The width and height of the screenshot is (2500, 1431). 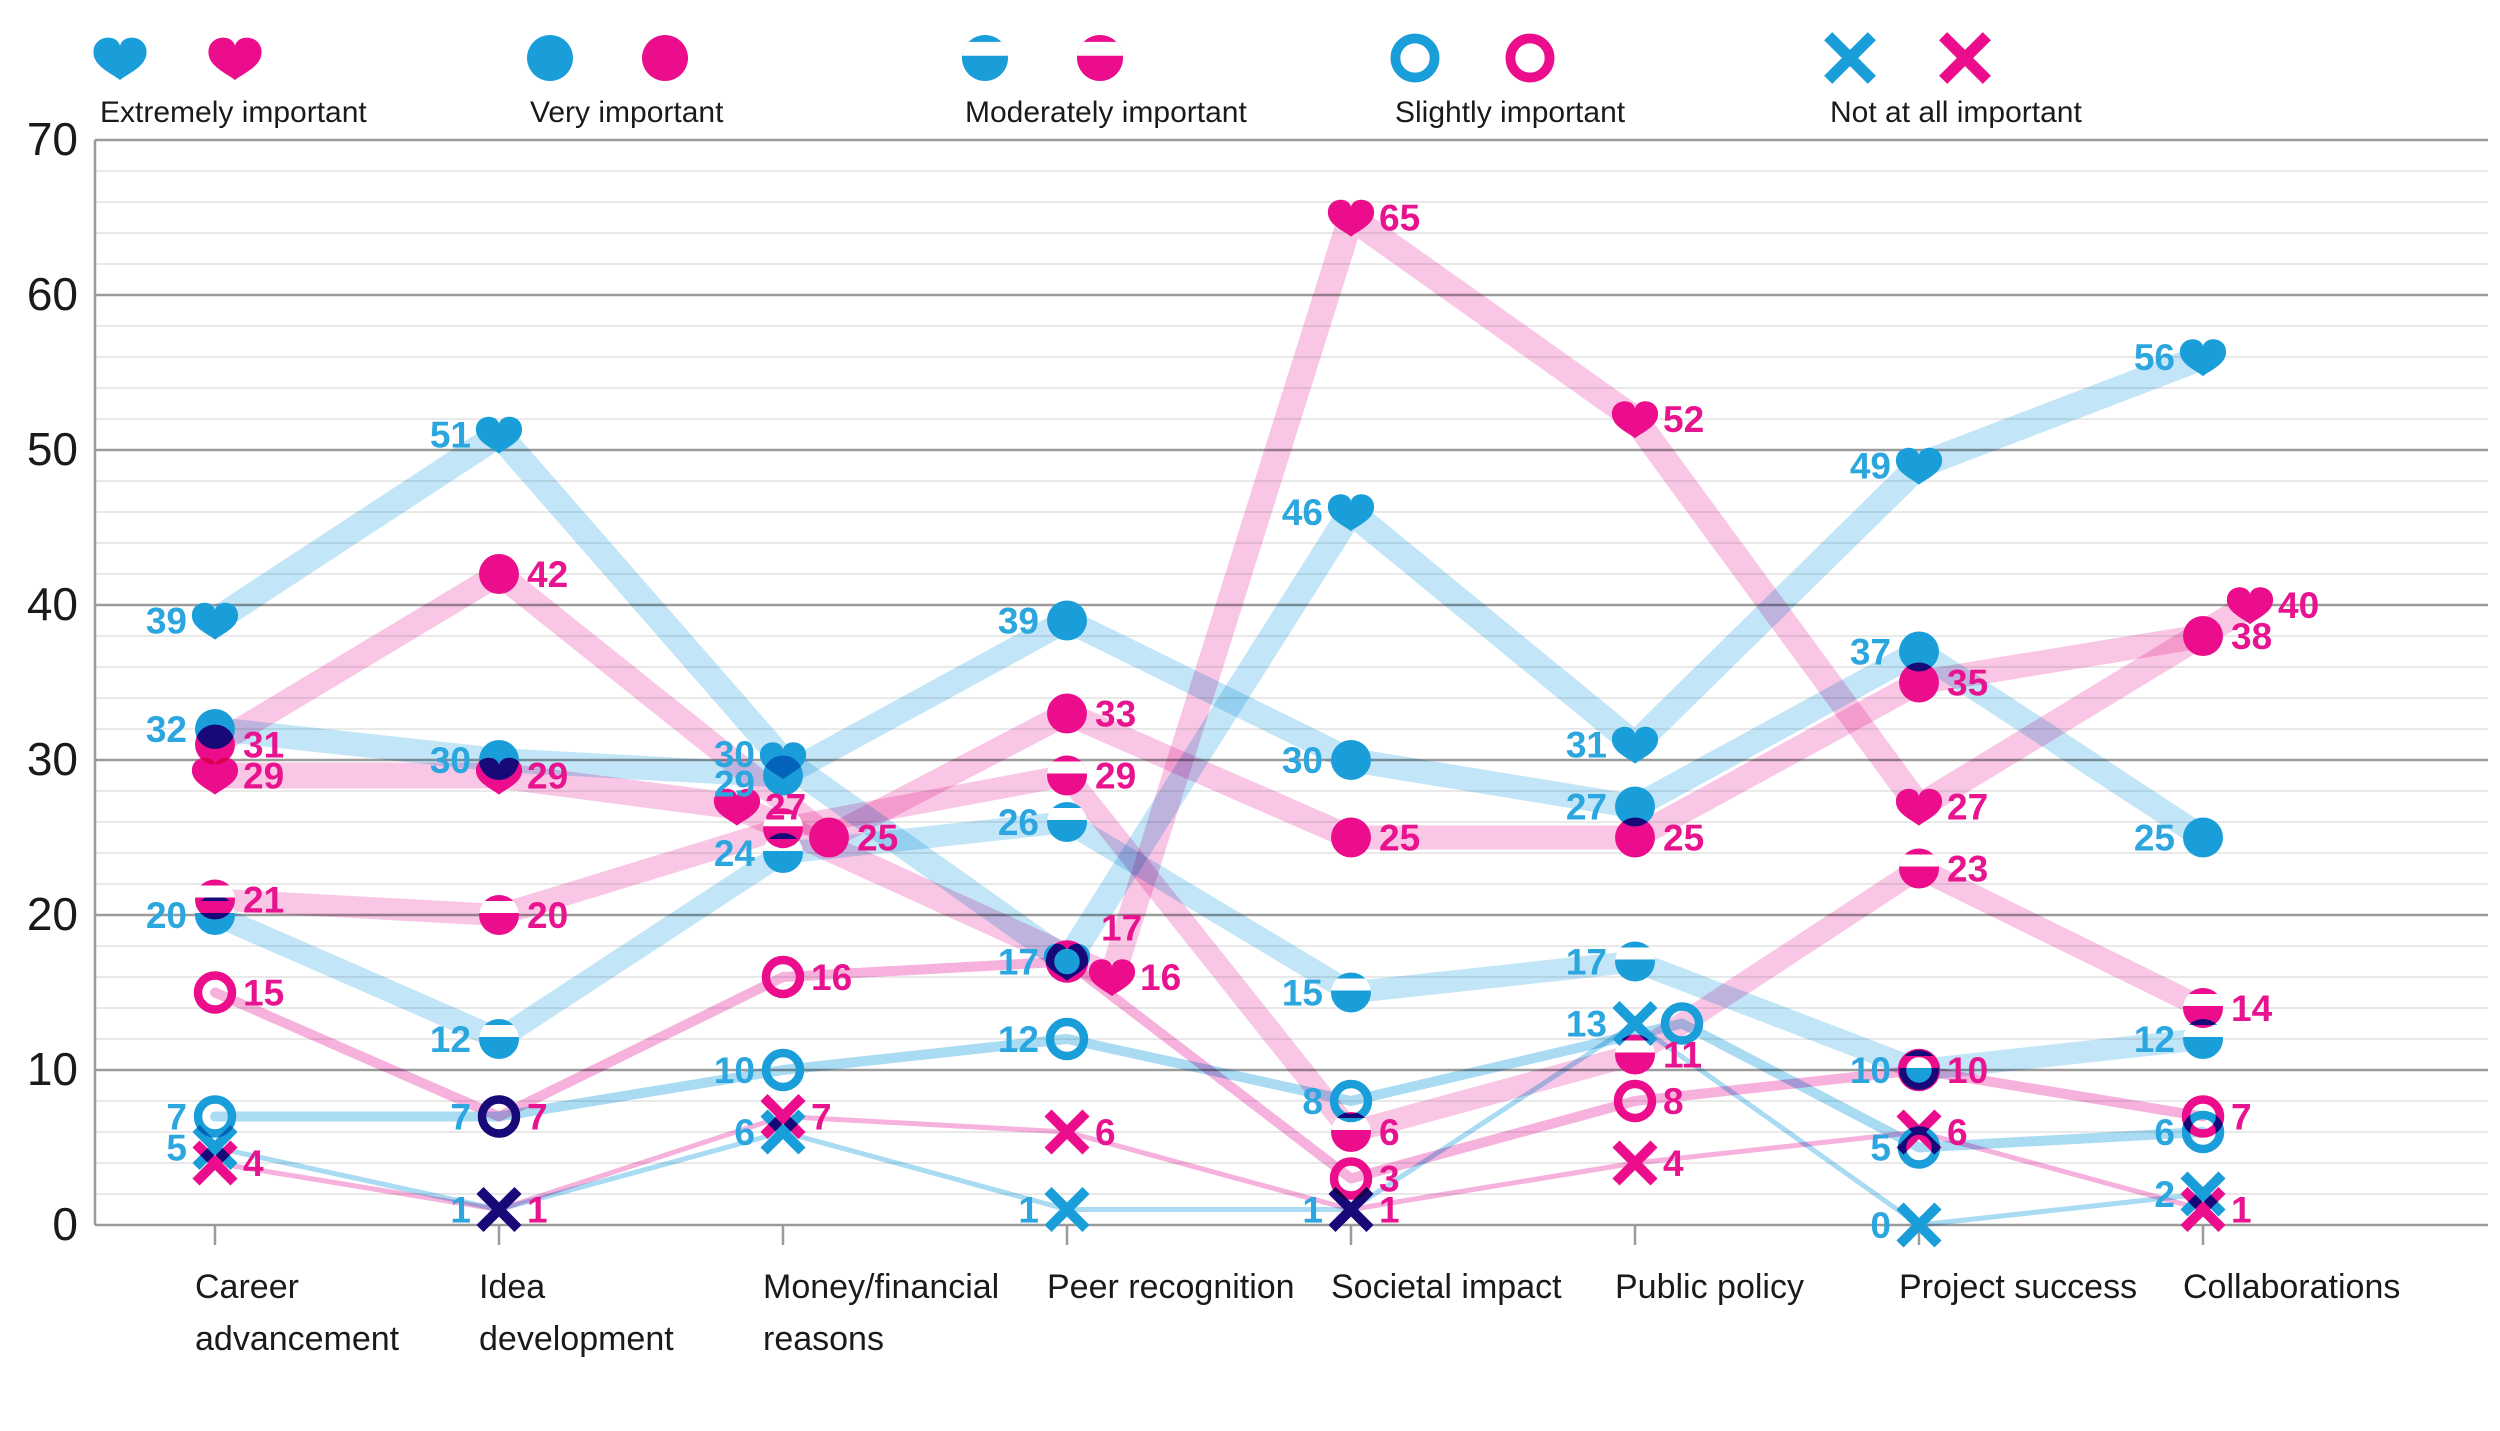 What do you see at coordinates (1171, 1287) in the screenshot?
I see `category-label: Peer recognition` at bounding box center [1171, 1287].